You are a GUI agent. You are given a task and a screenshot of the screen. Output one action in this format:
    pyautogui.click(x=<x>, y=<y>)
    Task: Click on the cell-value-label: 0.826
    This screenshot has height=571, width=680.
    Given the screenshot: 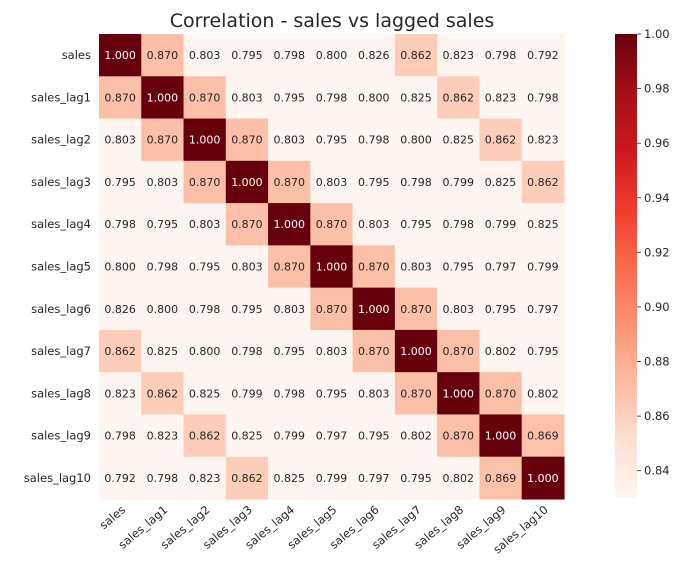 What is the action you would take?
    pyautogui.click(x=120, y=309)
    